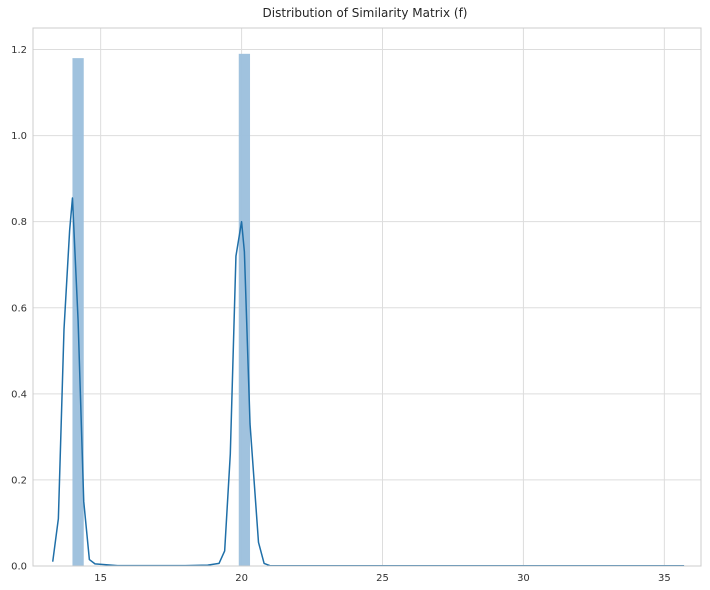 The image size is (710, 590). Describe the element at coordinates (100, 578) in the screenshot. I see `x-tick-label: 15` at that location.